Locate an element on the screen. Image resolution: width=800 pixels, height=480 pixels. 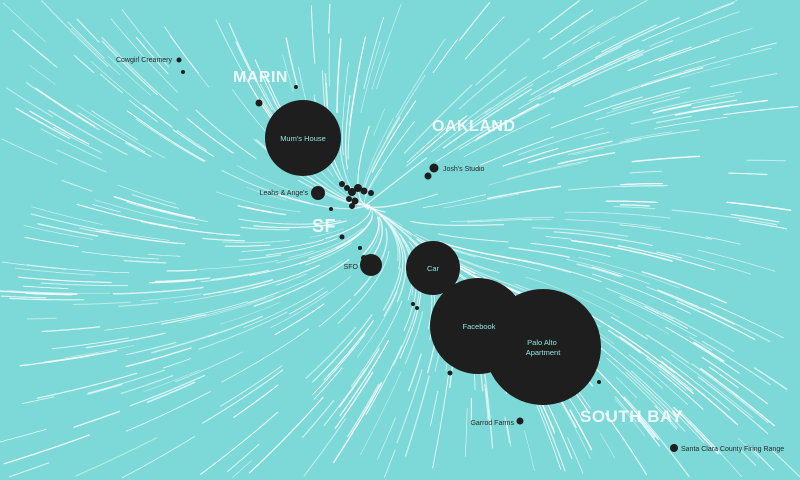
place-label-car: Car is located at coordinates (433, 268).